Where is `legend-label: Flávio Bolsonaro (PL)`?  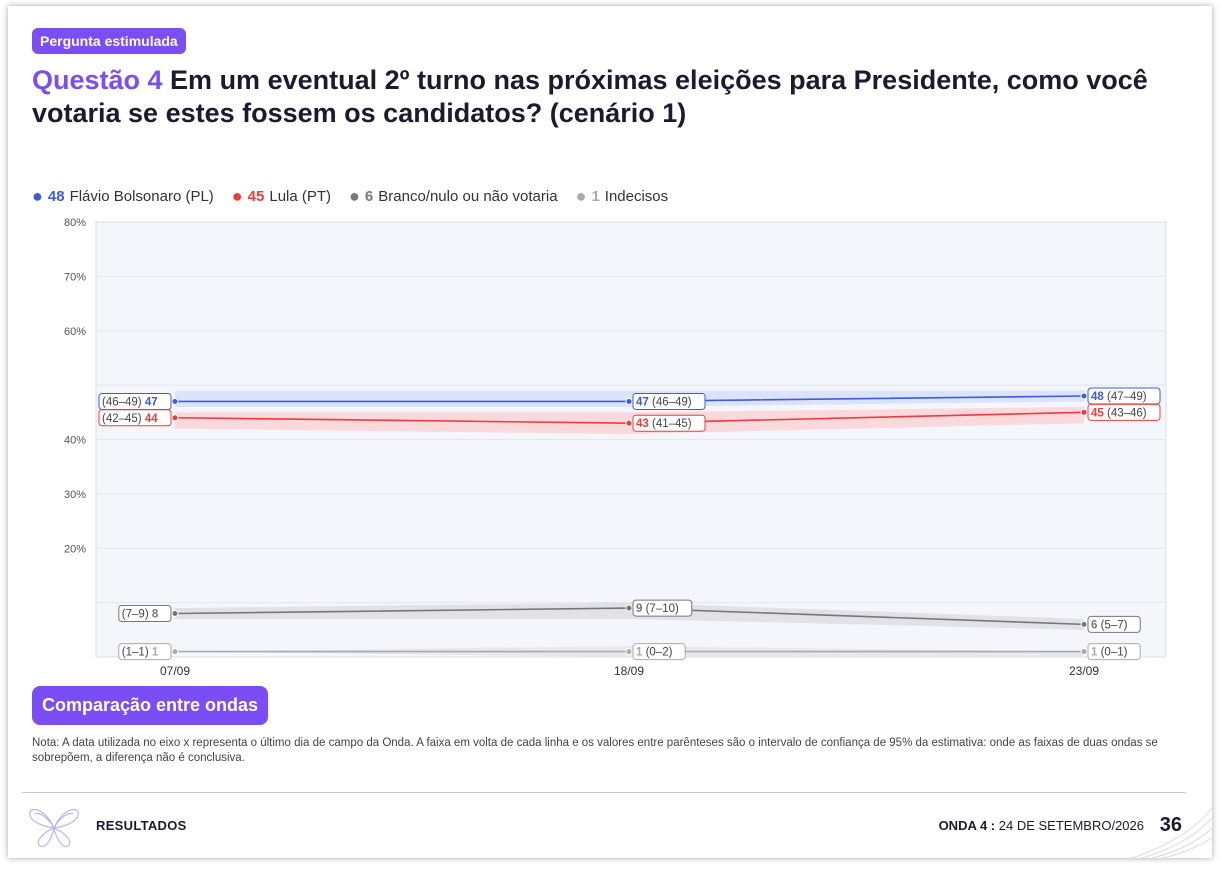
legend-label: Flávio Bolsonaro (PL) is located at coordinates (141, 196).